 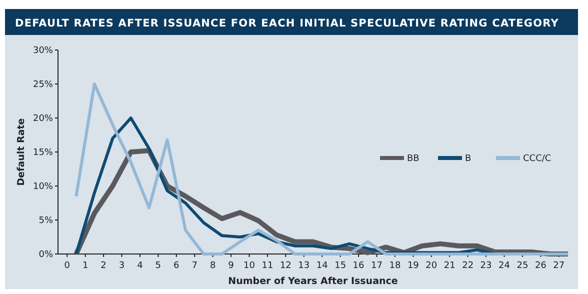 I want to click on x-tick-label: 22, so click(x=468, y=266).